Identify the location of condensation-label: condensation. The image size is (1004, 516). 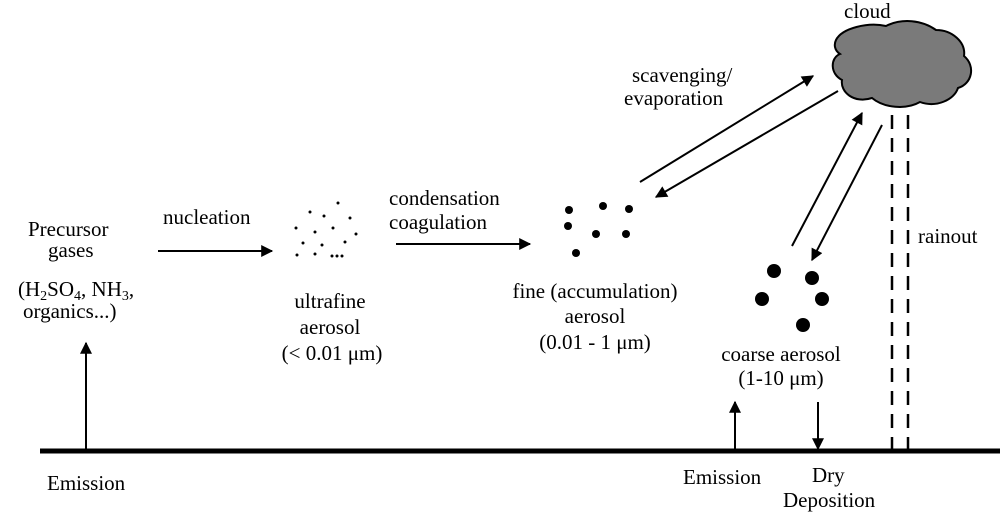
(444, 198).